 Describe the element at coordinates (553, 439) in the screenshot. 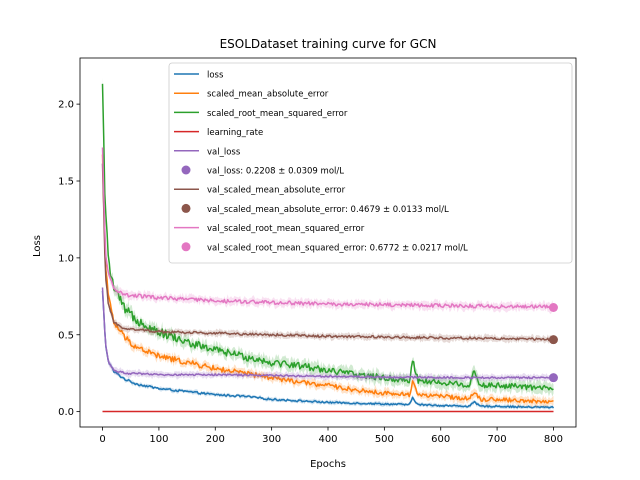

I see `x-tick-label: 800` at that location.